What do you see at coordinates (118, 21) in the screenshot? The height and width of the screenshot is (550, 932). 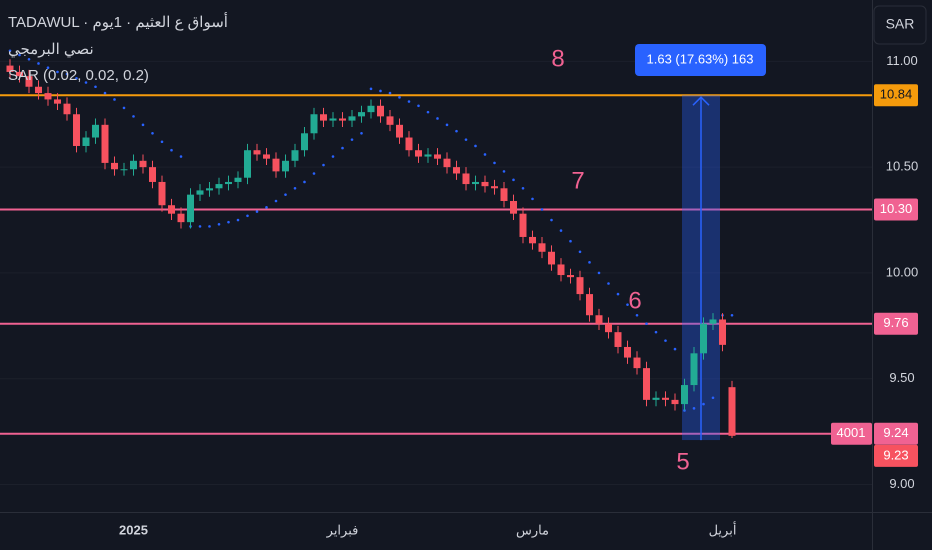 I see `symbol-title: TADAWUL · أسواق ع العثيم · 1يوم` at bounding box center [118, 21].